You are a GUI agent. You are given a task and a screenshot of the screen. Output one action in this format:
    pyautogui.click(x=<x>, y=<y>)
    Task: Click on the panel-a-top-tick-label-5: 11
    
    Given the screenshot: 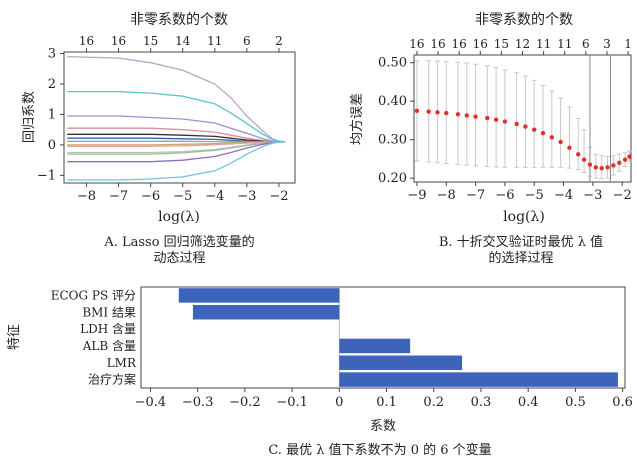 What is the action you would take?
    pyautogui.click(x=214, y=41)
    